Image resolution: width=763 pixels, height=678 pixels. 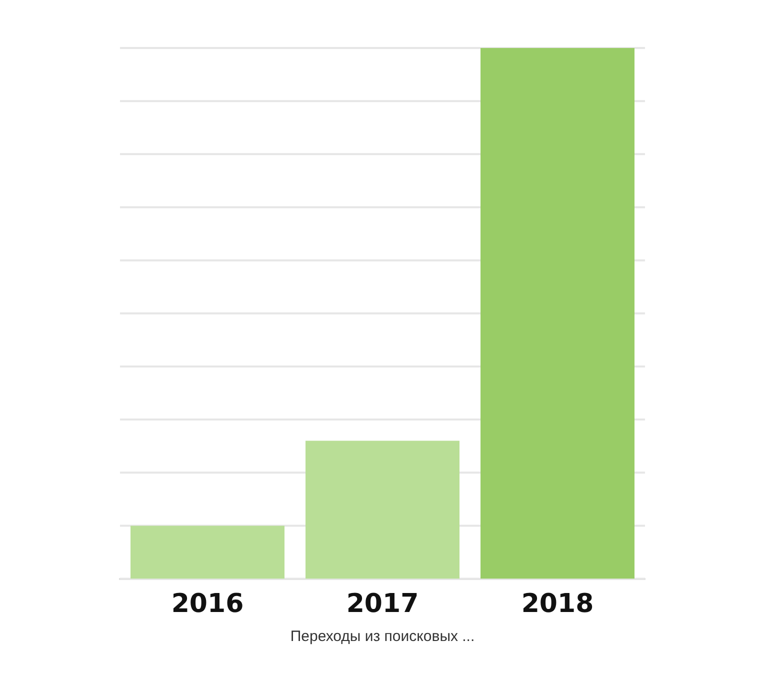 What do you see at coordinates (557, 604) in the screenshot?
I see `x-tick-label: 2018` at bounding box center [557, 604].